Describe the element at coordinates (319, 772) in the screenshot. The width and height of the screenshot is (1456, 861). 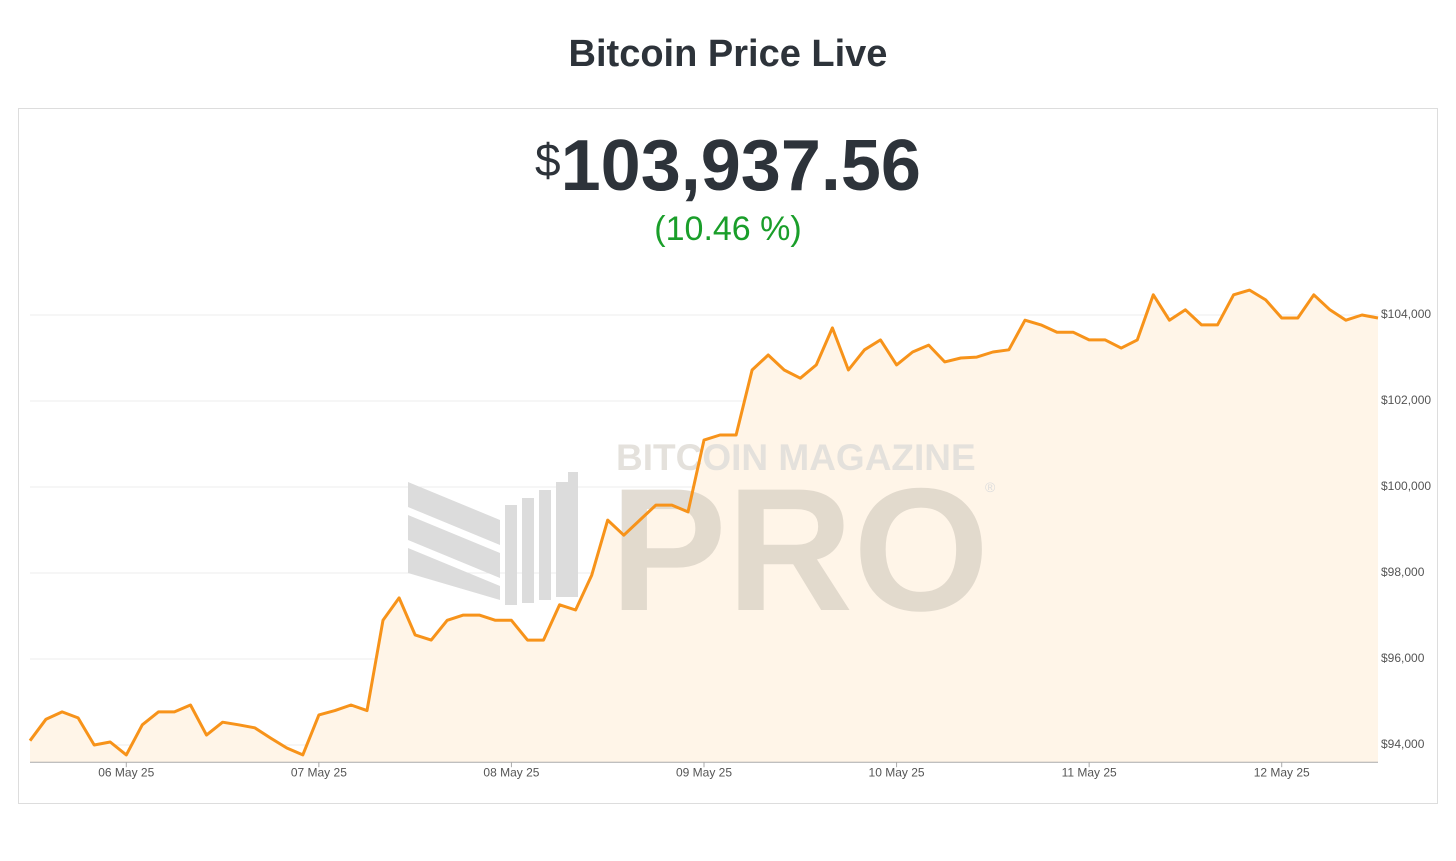
I see `x-tick-label: 07 May 25` at that location.